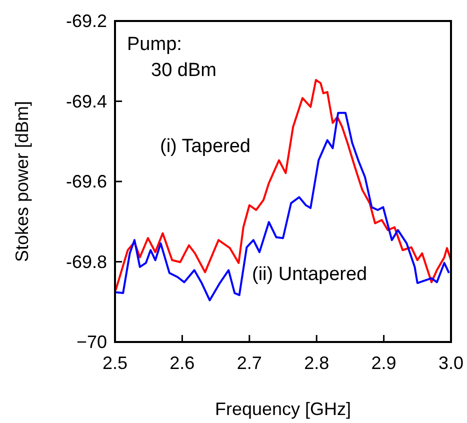  What do you see at coordinates (183, 70) in the screenshot?
I see `annotation: 30 dBm` at bounding box center [183, 70].